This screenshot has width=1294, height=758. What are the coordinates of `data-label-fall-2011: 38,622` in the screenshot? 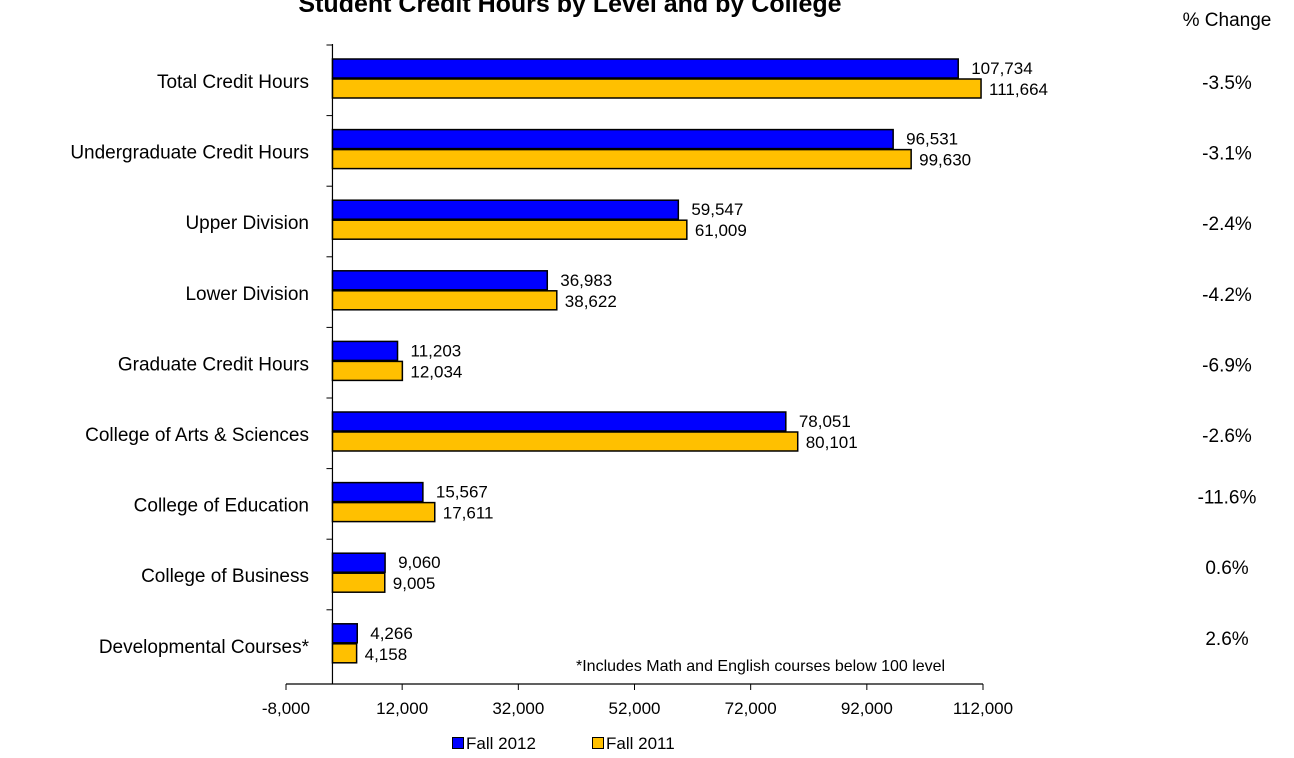 It's located at (591, 301).